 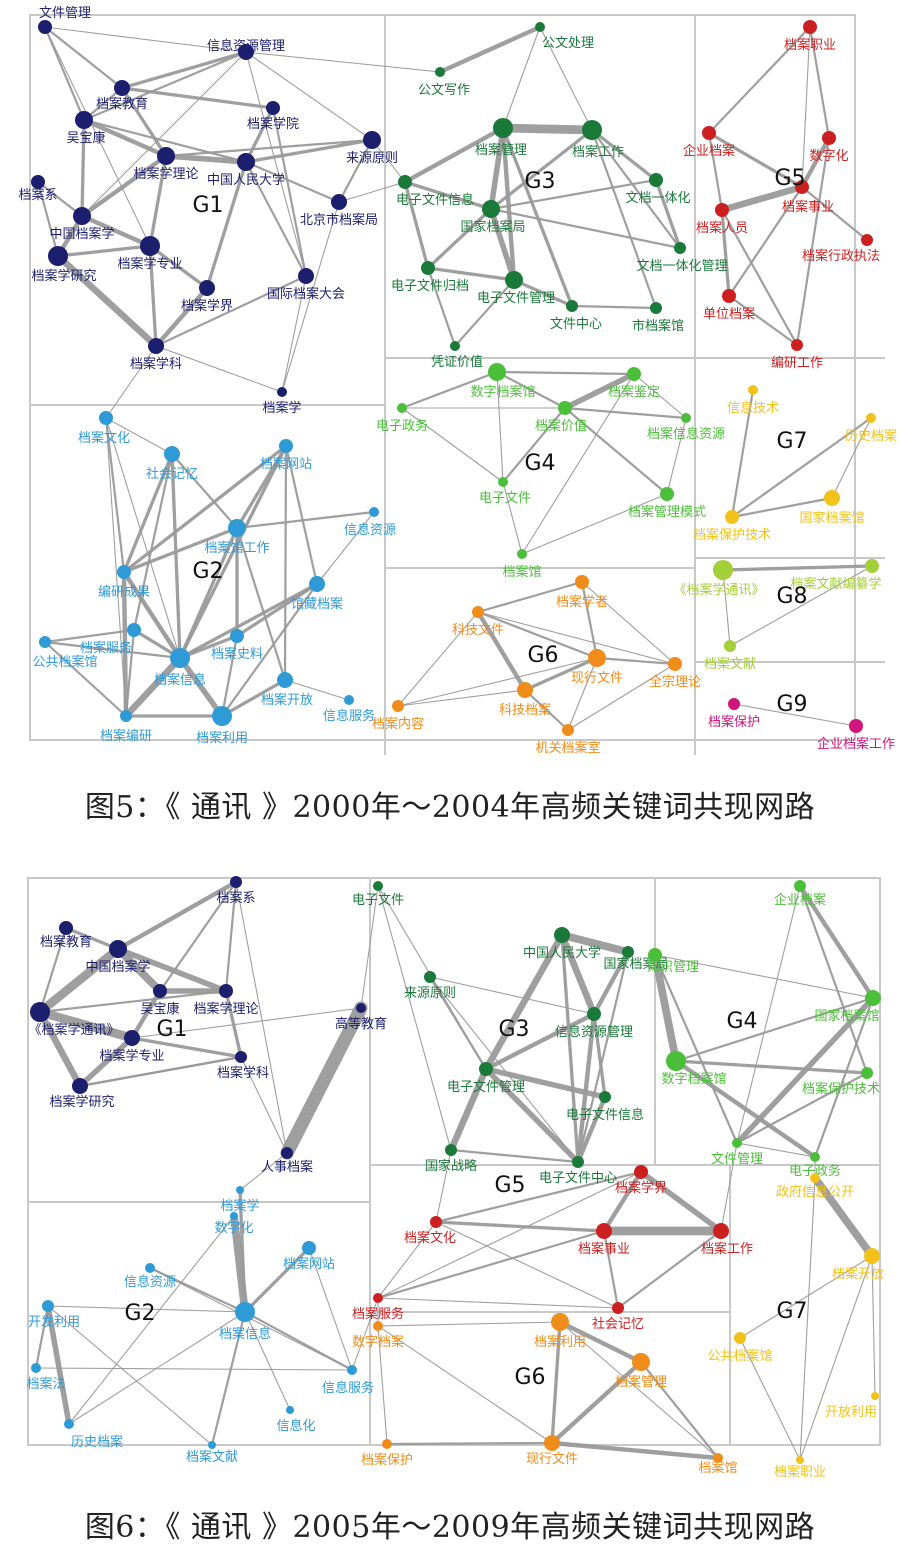 What do you see at coordinates (430, 993) in the screenshot?
I see `node-label: 来源原则` at bounding box center [430, 993].